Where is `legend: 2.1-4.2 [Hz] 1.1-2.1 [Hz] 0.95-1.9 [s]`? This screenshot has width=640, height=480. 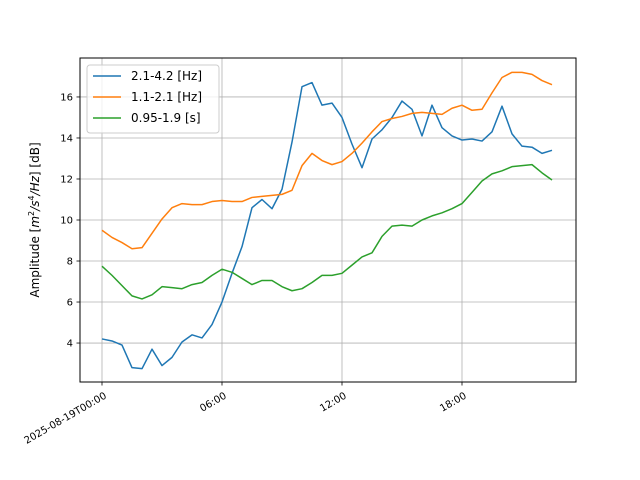
legend: 2.1-4.2 [Hz] 1.1-2.1 [Hz] 0.95-1.9 [s] is located at coordinates (153, 99).